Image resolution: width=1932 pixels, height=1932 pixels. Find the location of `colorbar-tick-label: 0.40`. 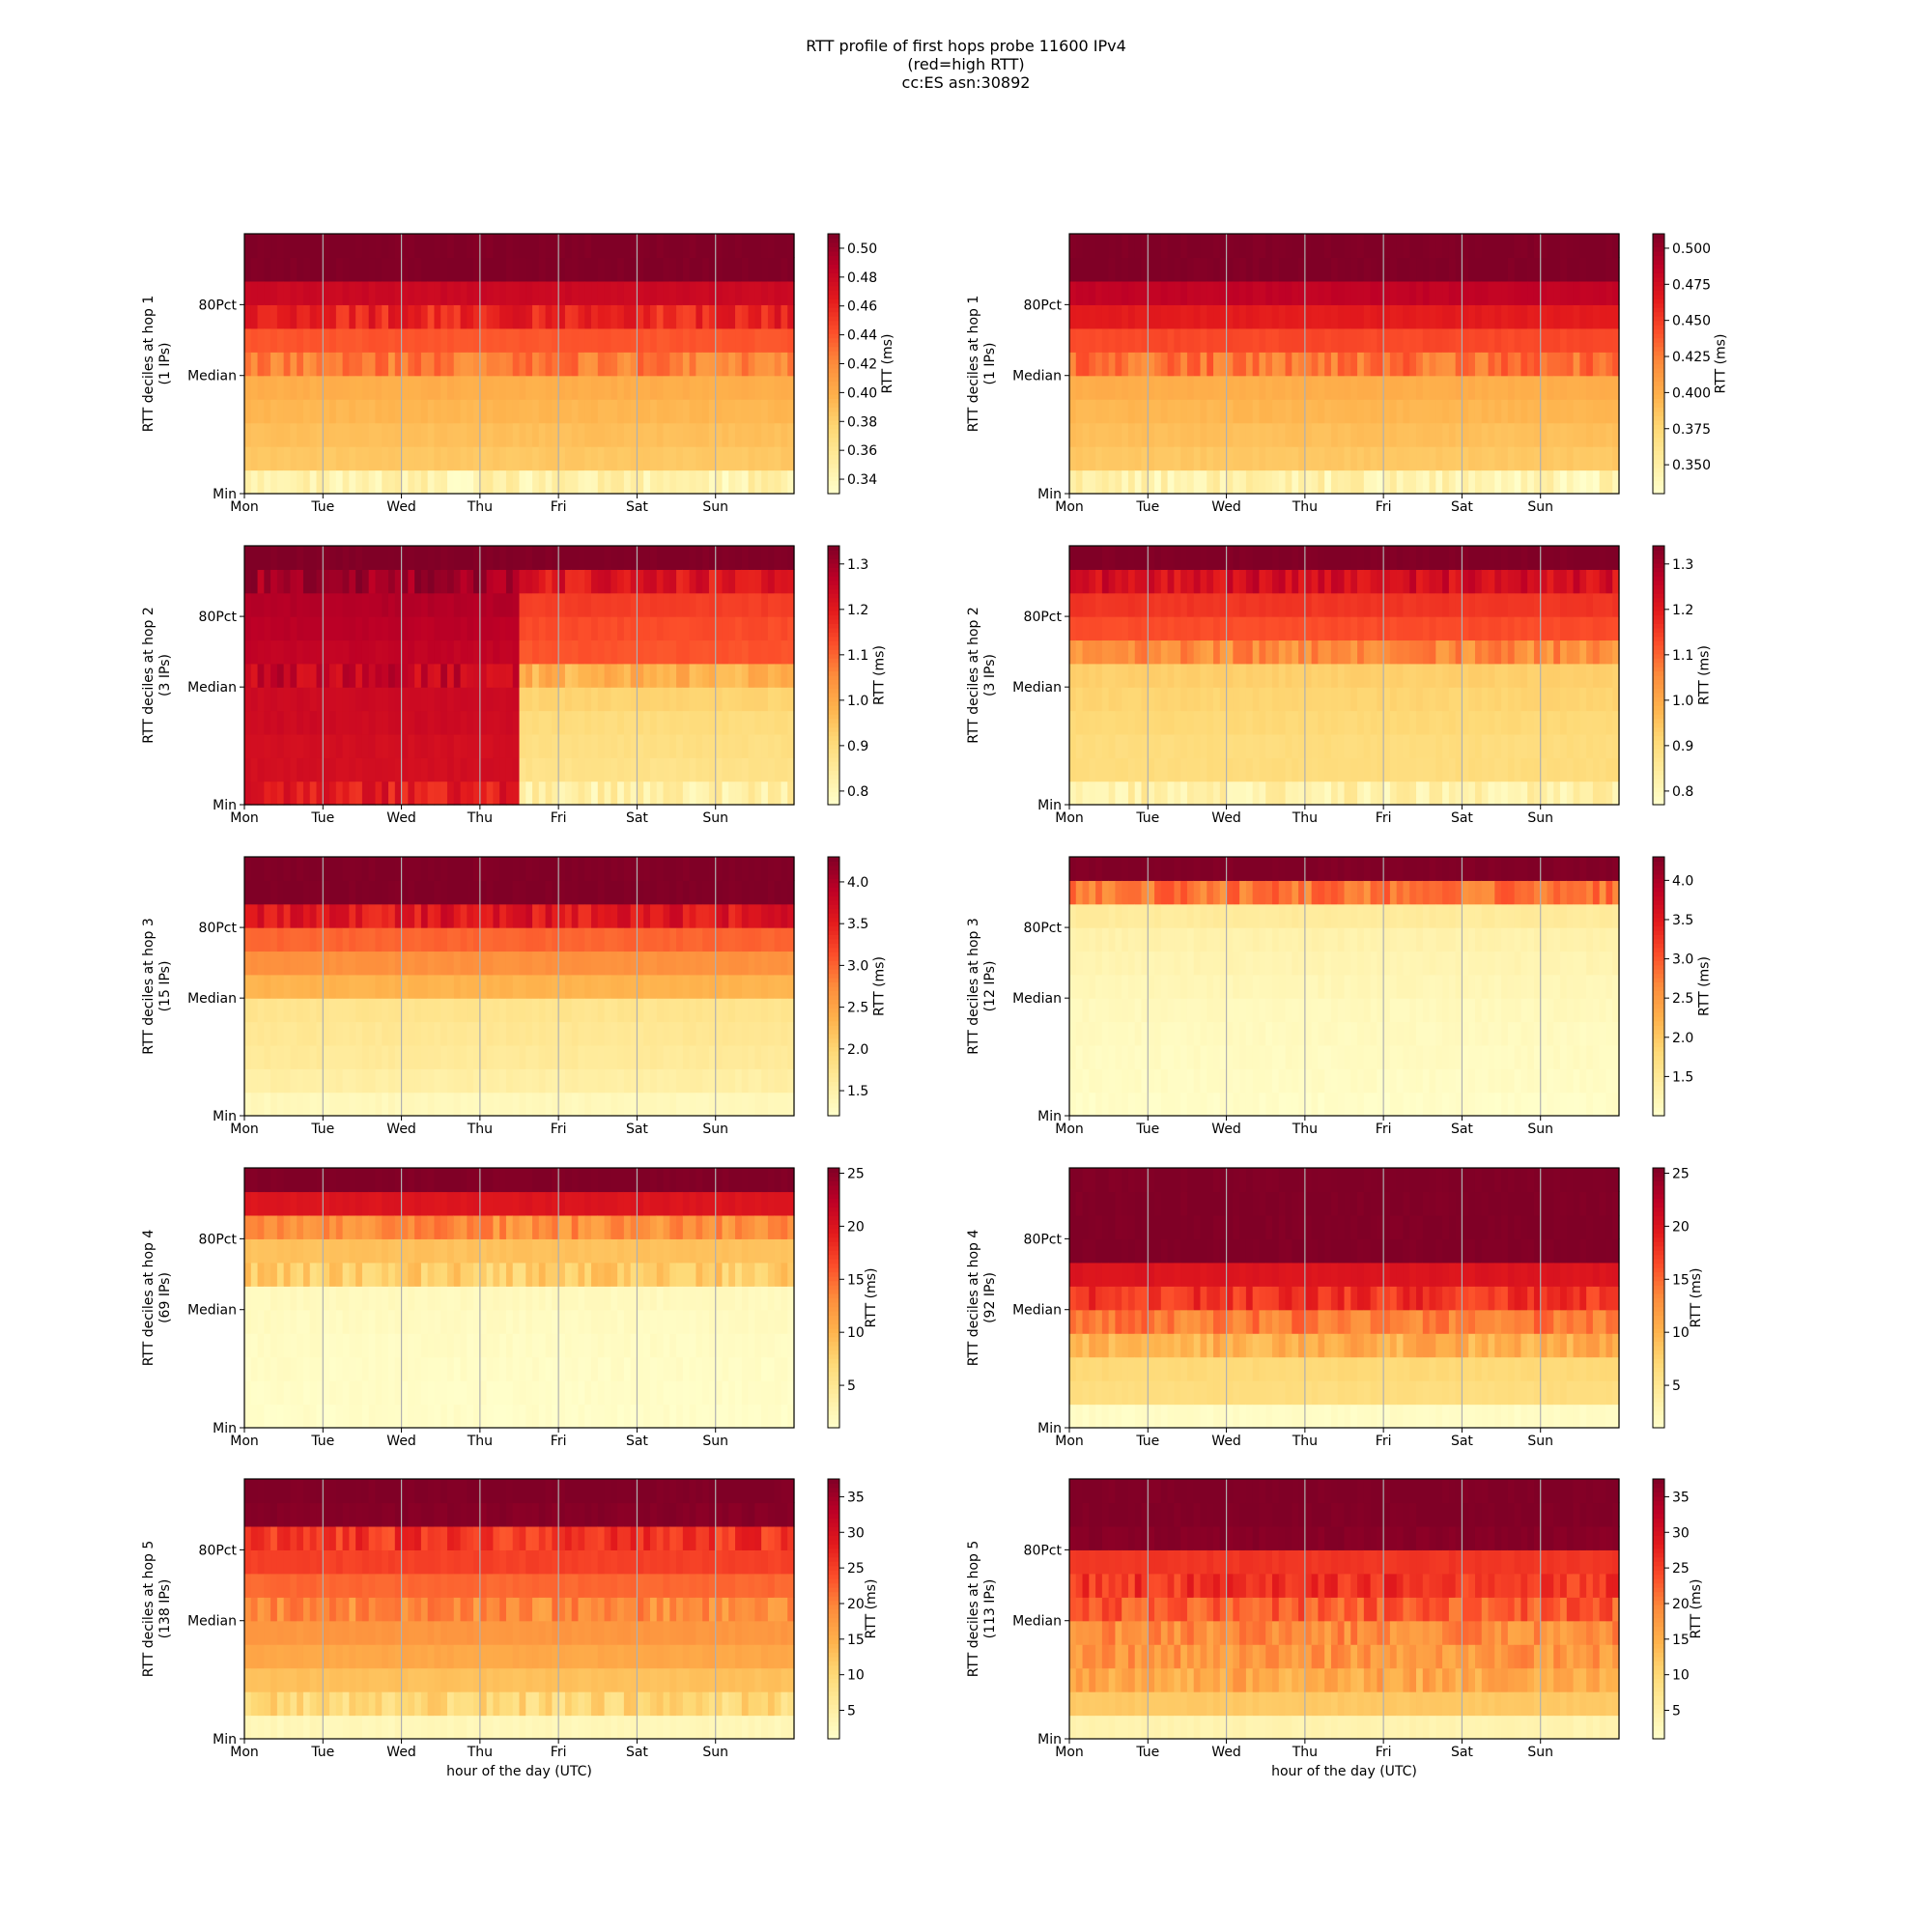

colorbar-tick-label: 0.40 is located at coordinates (862, 393).